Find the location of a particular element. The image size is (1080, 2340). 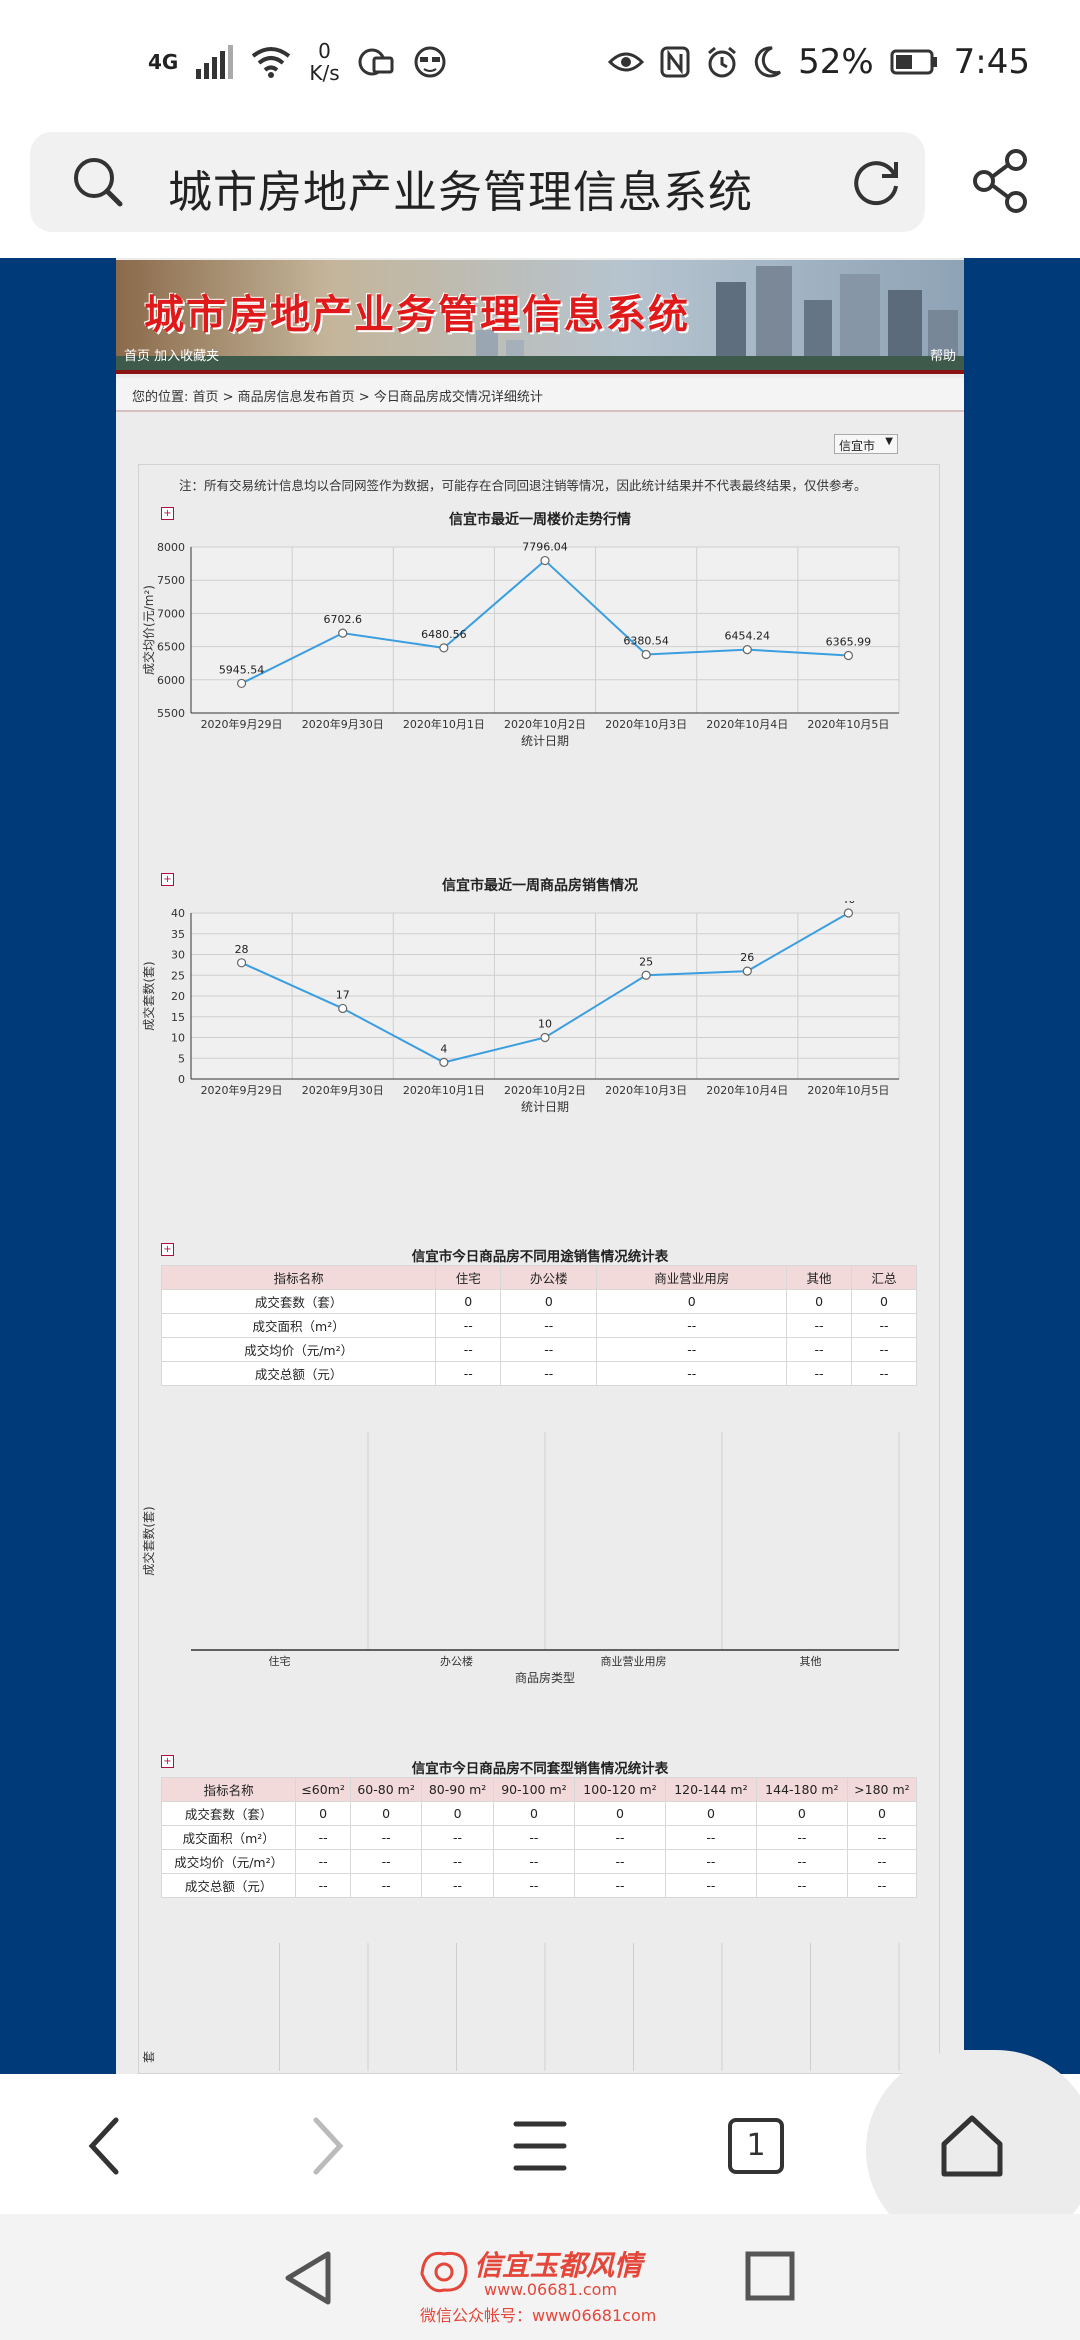

x-tick-label: 其他 is located at coordinates (811, 1661).